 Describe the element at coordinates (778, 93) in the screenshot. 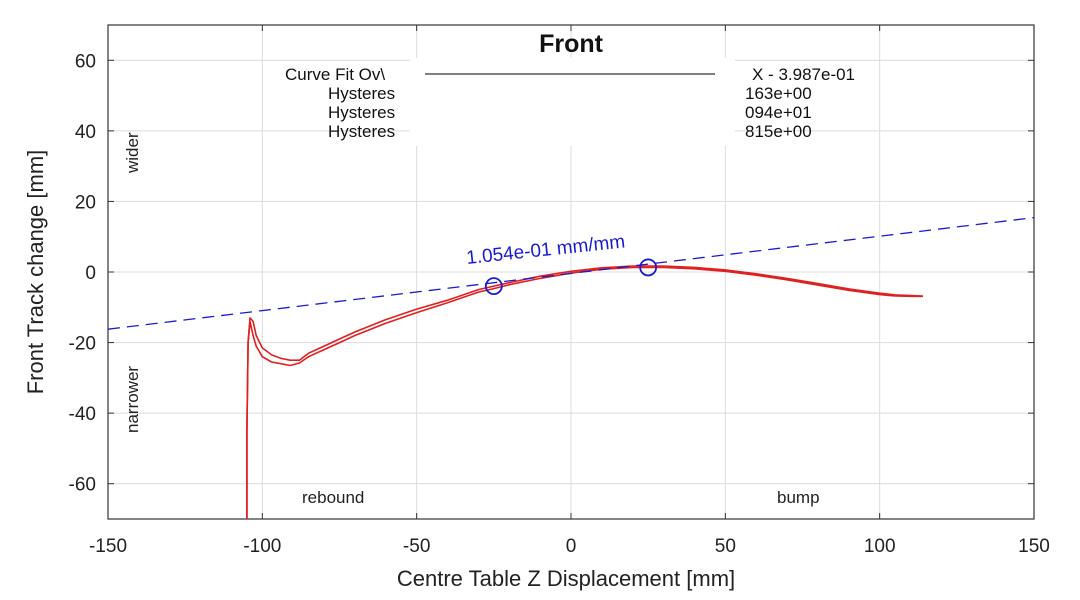

I see `legend-value-2: 163e+00` at that location.